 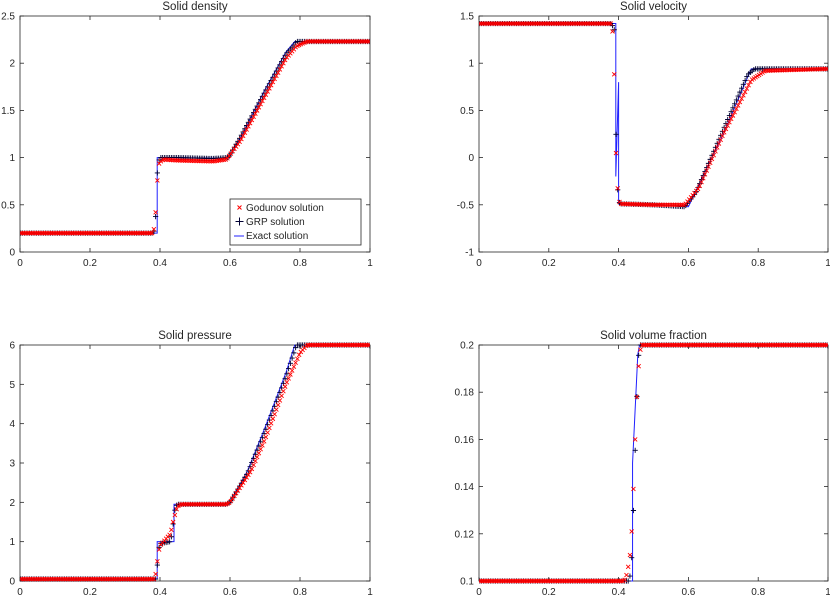 What do you see at coordinates (12, 253) in the screenshot?
I see `y-tick-label: 0` at bounding box center [12, 253].